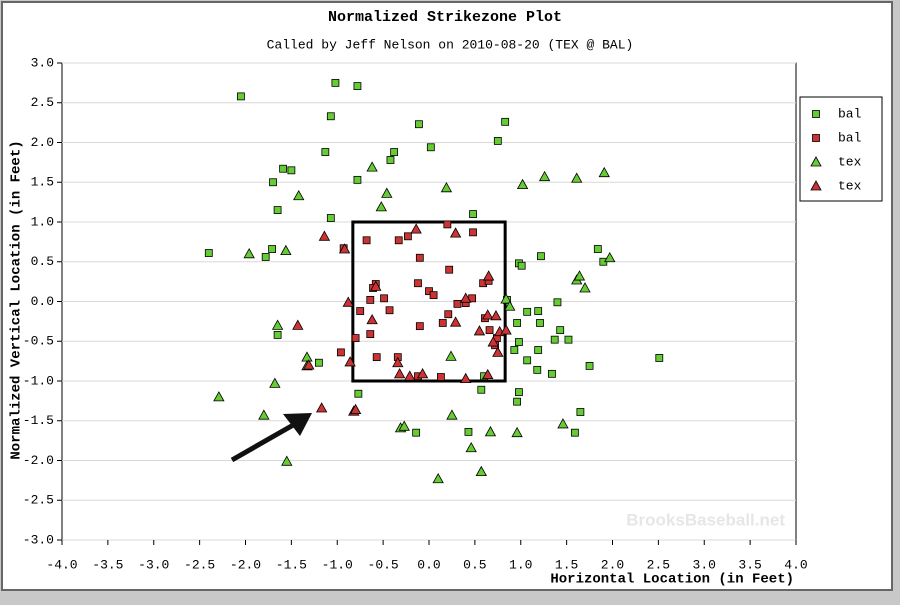 The image size is (900, 605). What do you see at coordinates (705, 519) in the screenshot?
I see `watermark: BrooksBaseball.net` at bounding box center [705, 519].